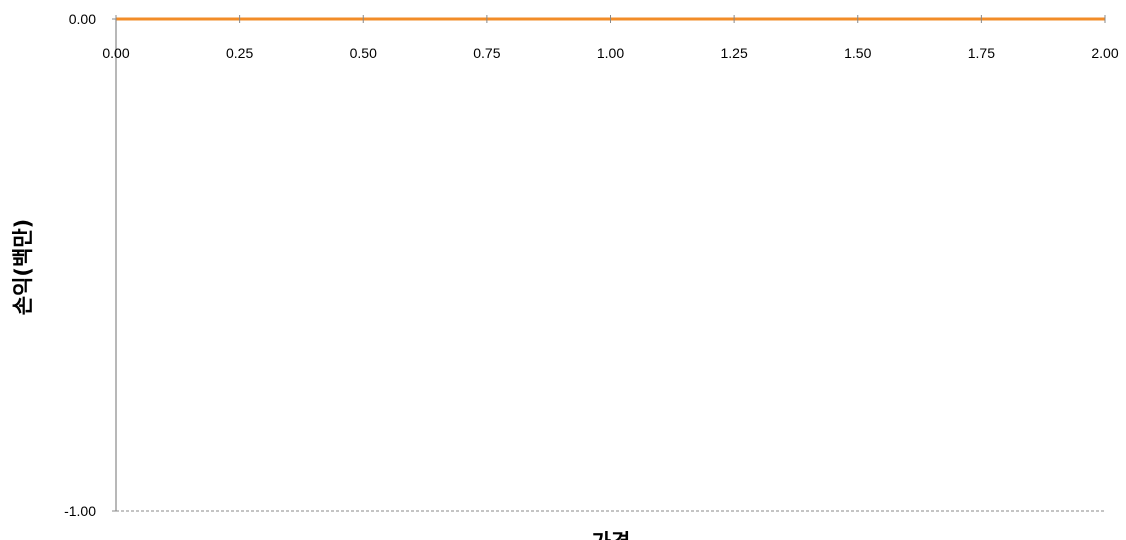  Describe the element at coordinates (239, 53) in the screenshot. I see `x-tick-label: 0.25` at that location.